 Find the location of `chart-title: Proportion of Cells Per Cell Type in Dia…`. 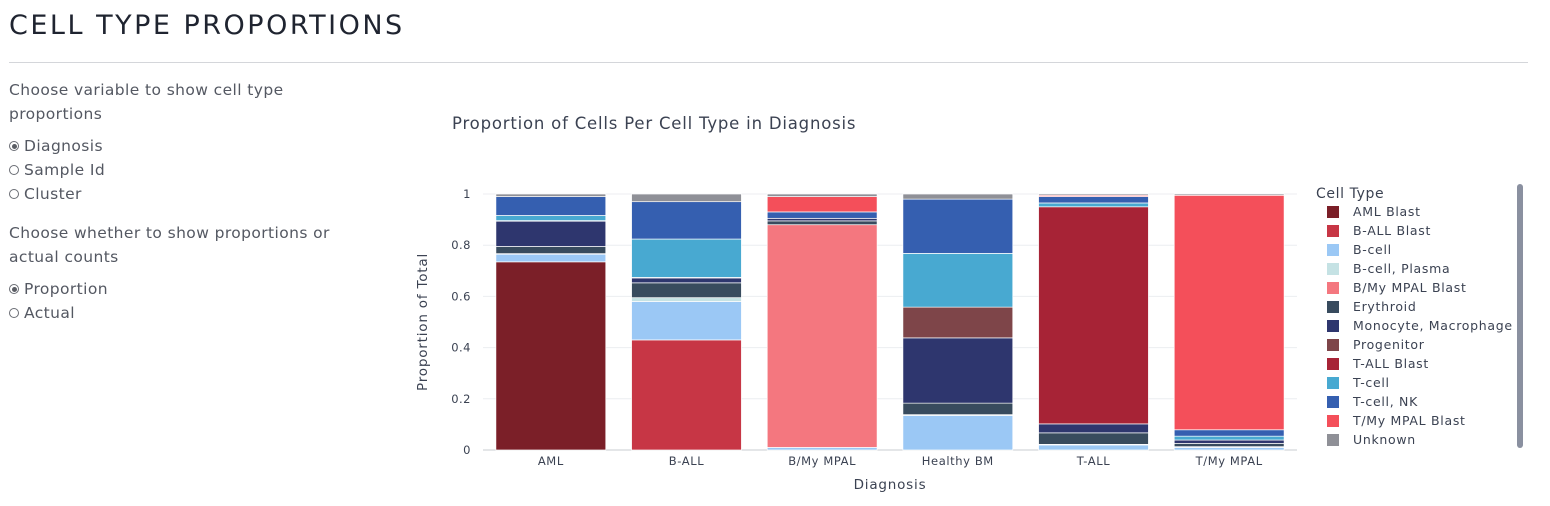

chart-title: Proportion of Cells Per Cell Type in Dia… is located at coordinates (654, 123).